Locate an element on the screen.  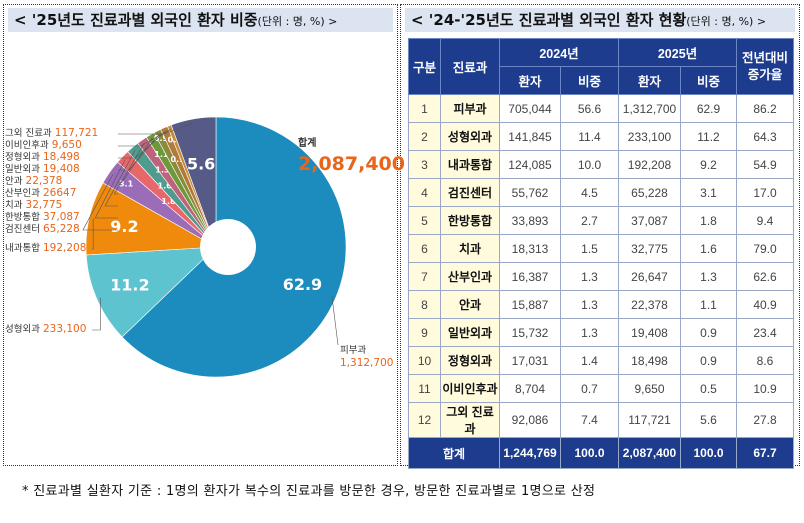
table-row: 8 안과 15,887 1.3 22,378 1.1 40.9 is located at coordinates (601, 304).